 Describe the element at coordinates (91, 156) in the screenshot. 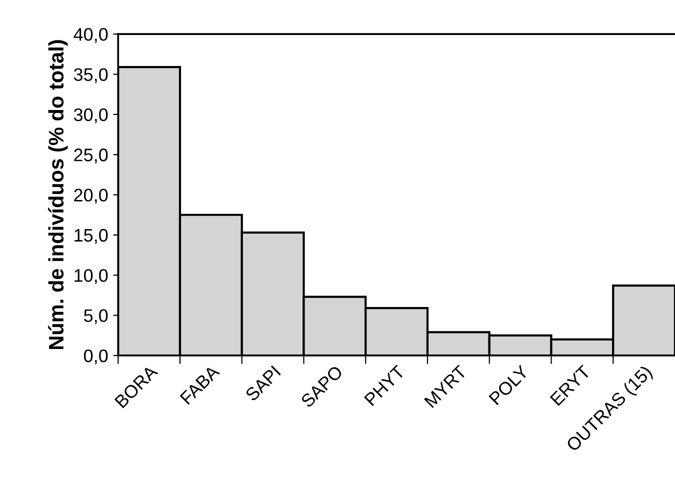

I see `y-tick-label: 25,0` at that location.